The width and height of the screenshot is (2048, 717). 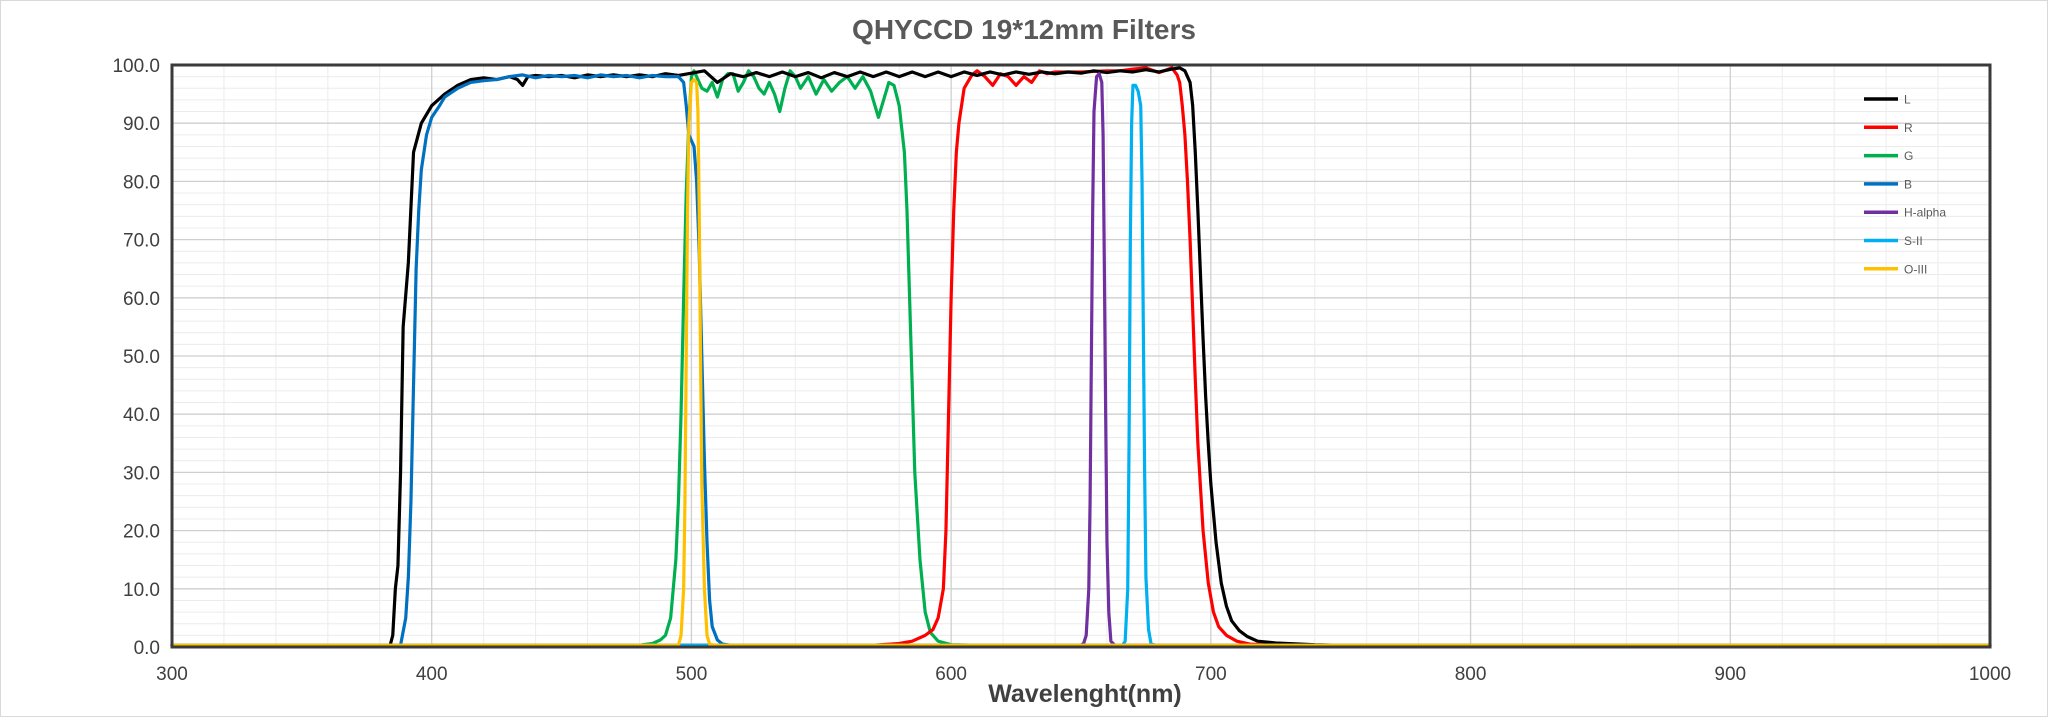 What do you see at coordinates (1908, 156) in the screenshot?
I see `legend-label: G` at bounding box center [1908, 156].